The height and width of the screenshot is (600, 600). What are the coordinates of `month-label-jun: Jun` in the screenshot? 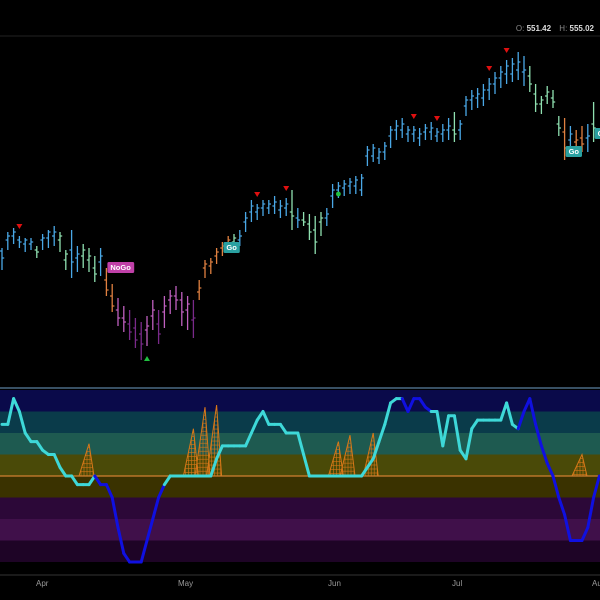 It's located at (334, 583).